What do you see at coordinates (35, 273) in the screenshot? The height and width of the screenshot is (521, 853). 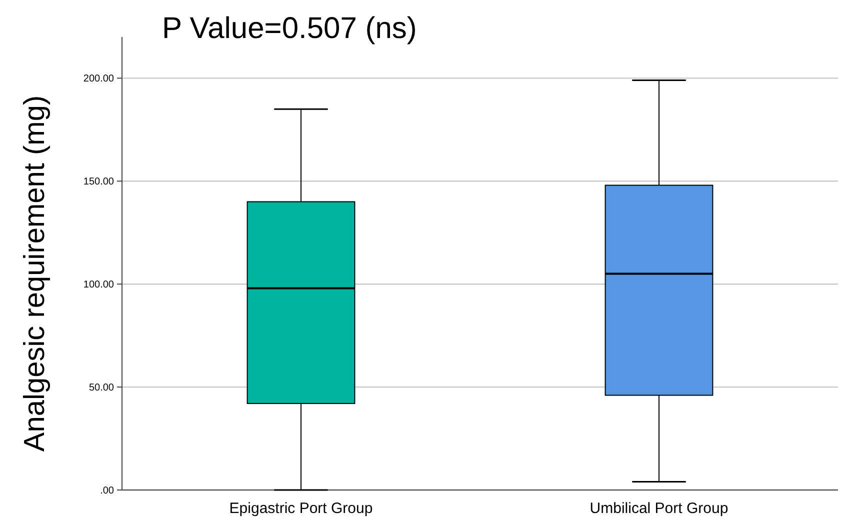 I see `y-axis-title: Analgesic requirement (mg)` at bounding box center [35, 273].